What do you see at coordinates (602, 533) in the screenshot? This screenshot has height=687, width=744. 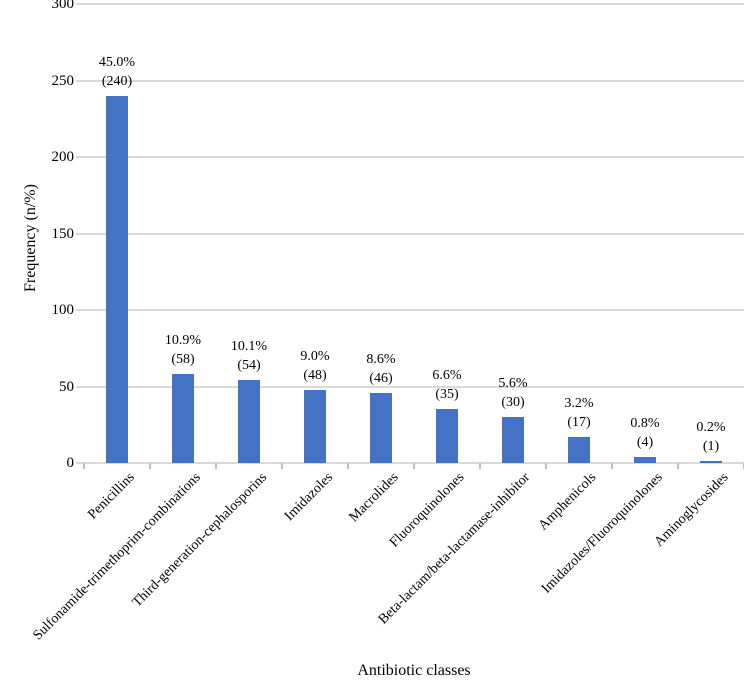 I see `category-label: Imidazoles/Fluoroquinolones` at bounding box center [602, 533].